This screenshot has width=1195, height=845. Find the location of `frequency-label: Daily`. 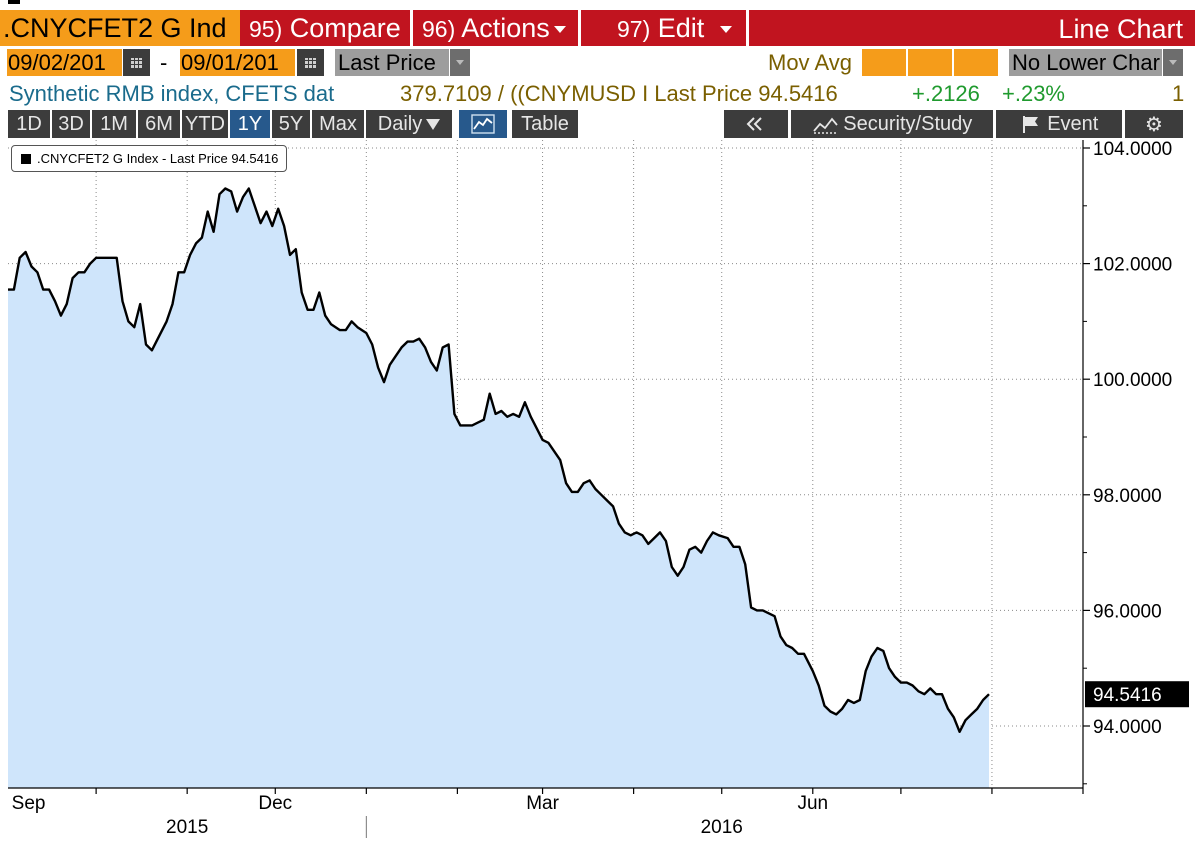

frequency-label: Daily is located at coordinates (400, 124).